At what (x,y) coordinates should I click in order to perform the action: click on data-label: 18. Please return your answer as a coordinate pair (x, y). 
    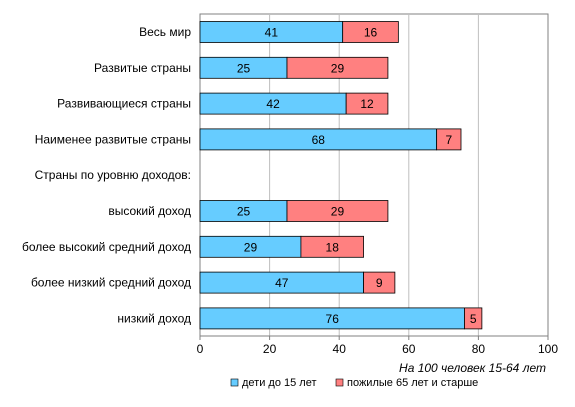
    Looking at the image, I should click on (333, 247).